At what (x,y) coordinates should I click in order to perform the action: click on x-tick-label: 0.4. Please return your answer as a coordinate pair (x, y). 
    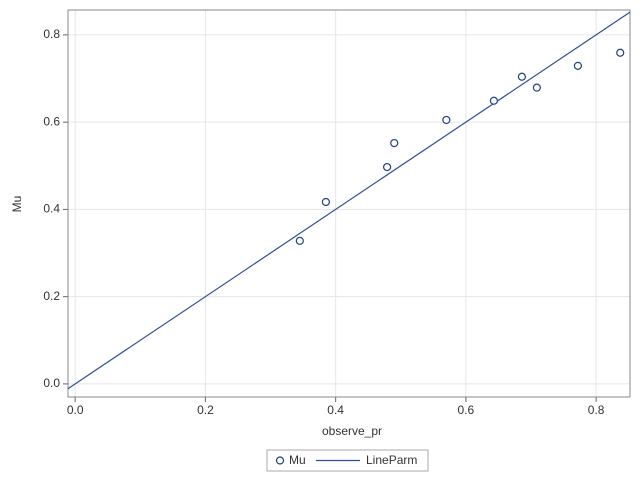
    Looking at the image, I should click on (335, 410).